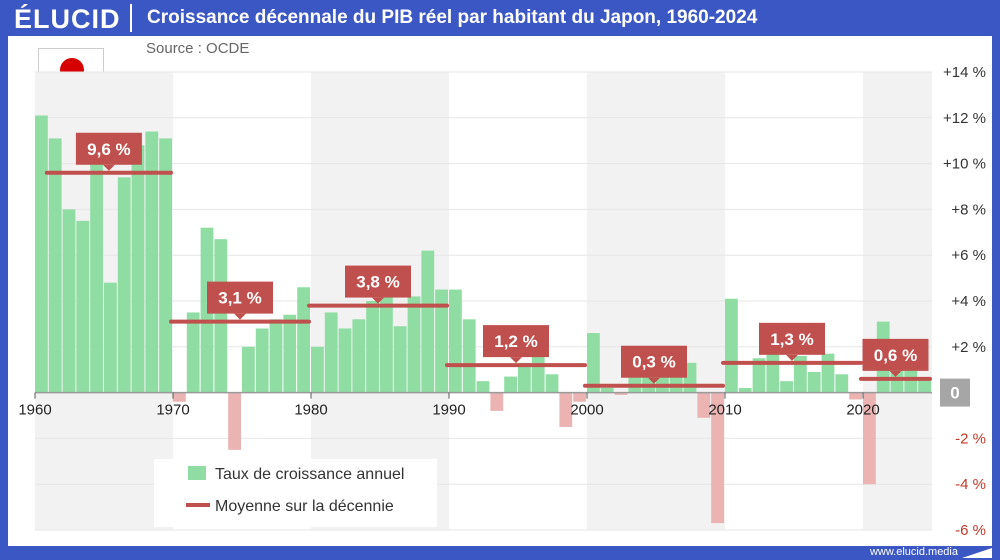  Describe the element at coordinates (138, 269) in the screenshot. I see `bar-1967` at that location.